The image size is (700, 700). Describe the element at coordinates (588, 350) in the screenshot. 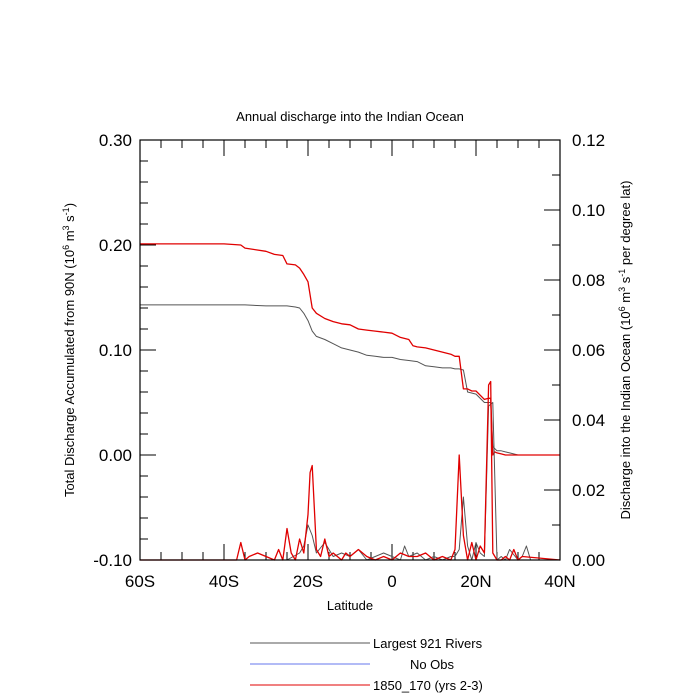

I see `y-right-tick-label: 0.06` at that location.